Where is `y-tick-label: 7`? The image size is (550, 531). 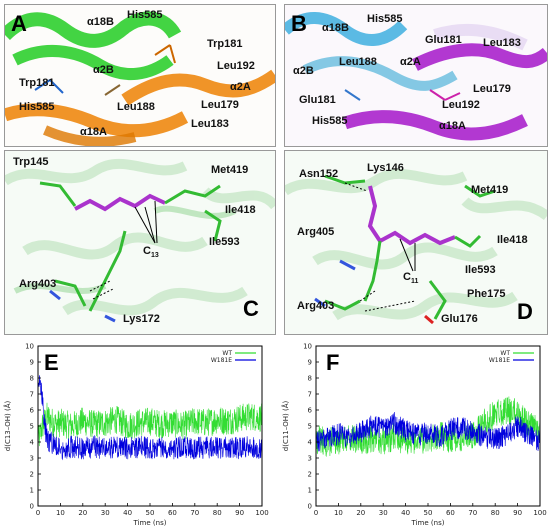
y-tick-label: 7 is located at coordinates (32, 395).